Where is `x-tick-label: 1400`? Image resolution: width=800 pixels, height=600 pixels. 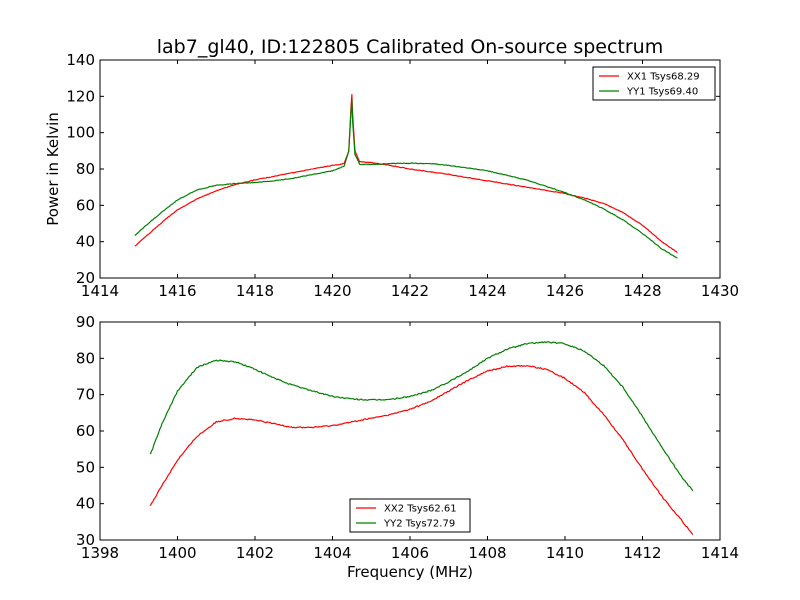 x-tick-label: 1400 is located at coordinates (177, 553).